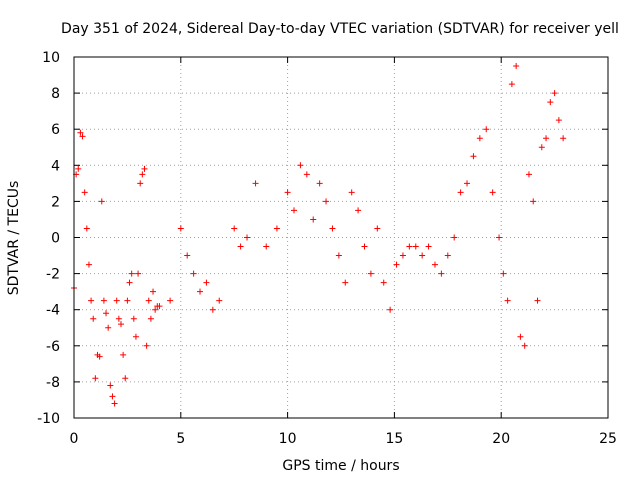 The image size is (640, 480). I want to click on x-tick-label: 15, so click(394, 439).